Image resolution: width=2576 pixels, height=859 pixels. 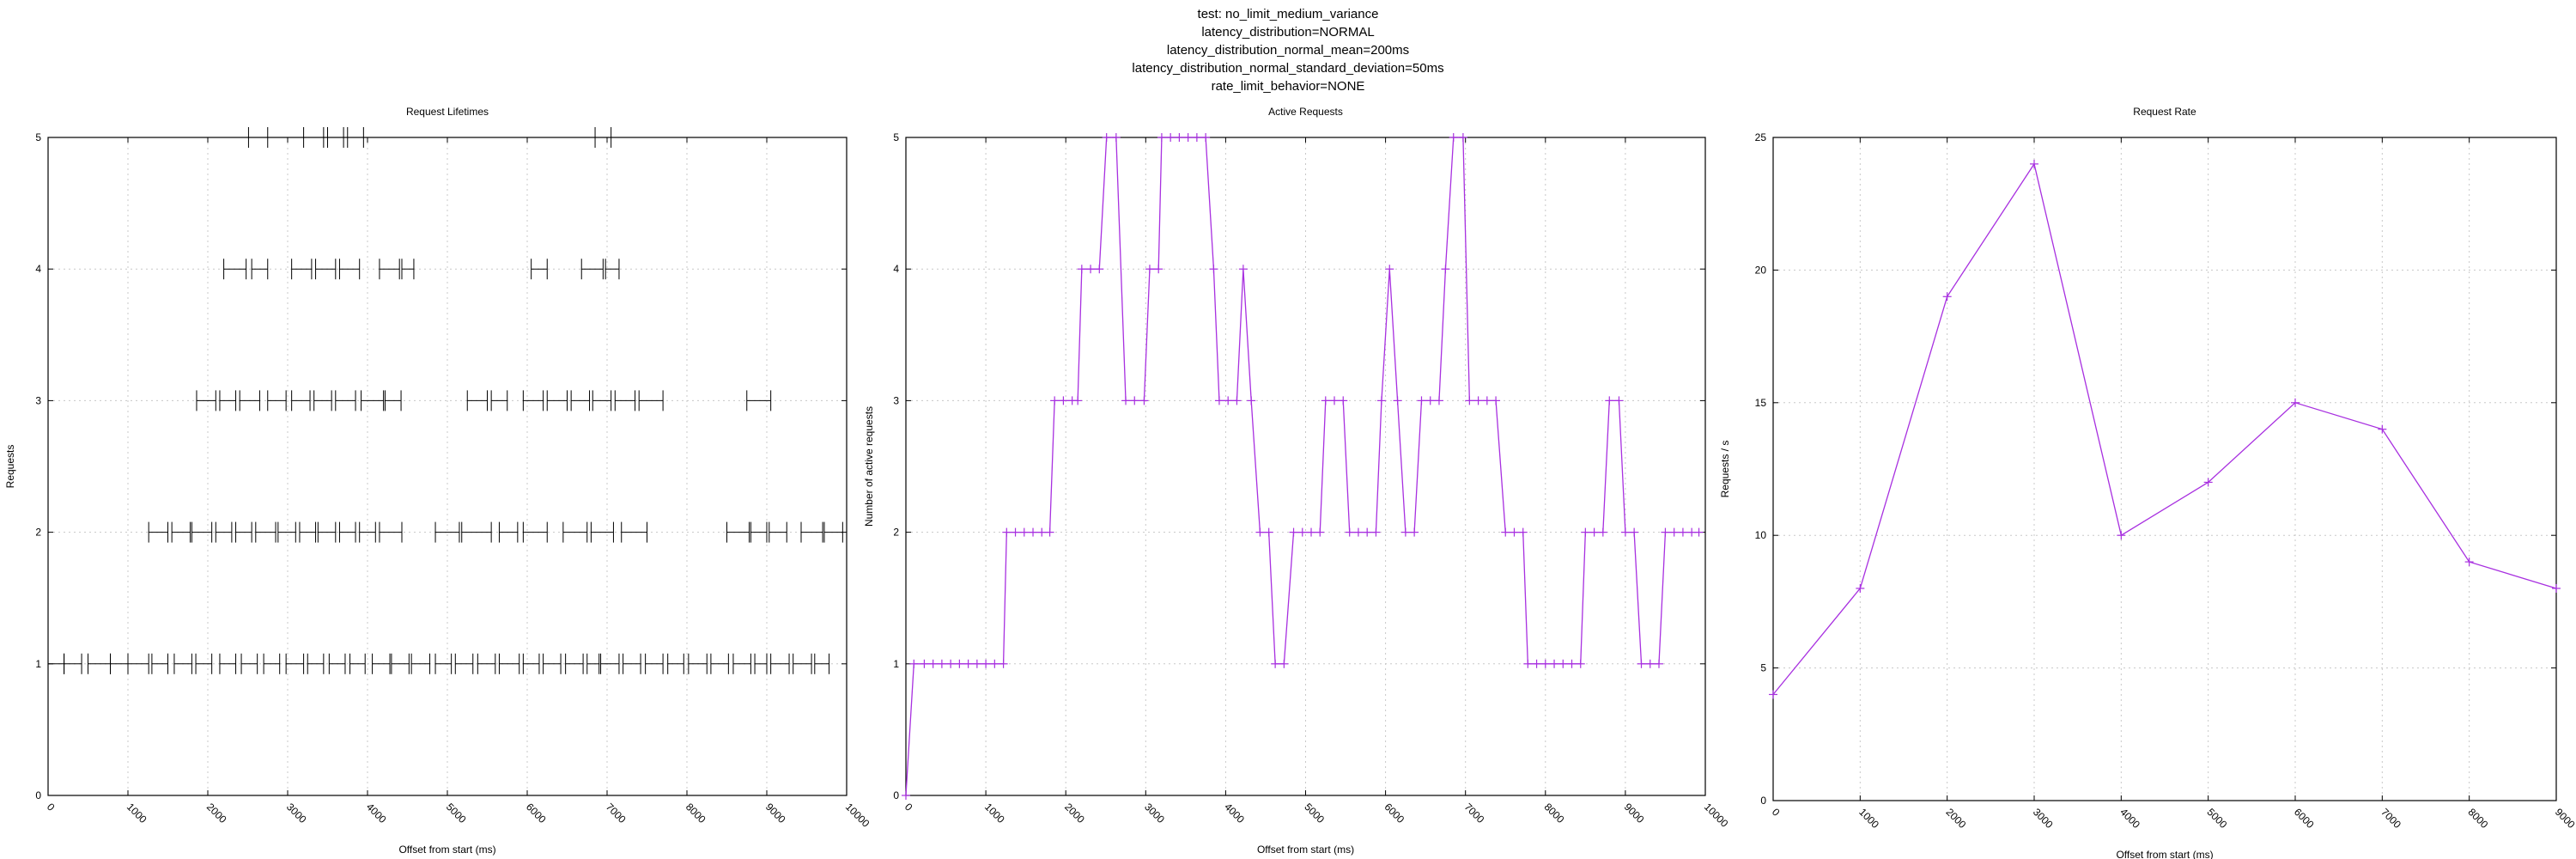 I want to click on y-tick-label: 2, so click(x=896, y=533).